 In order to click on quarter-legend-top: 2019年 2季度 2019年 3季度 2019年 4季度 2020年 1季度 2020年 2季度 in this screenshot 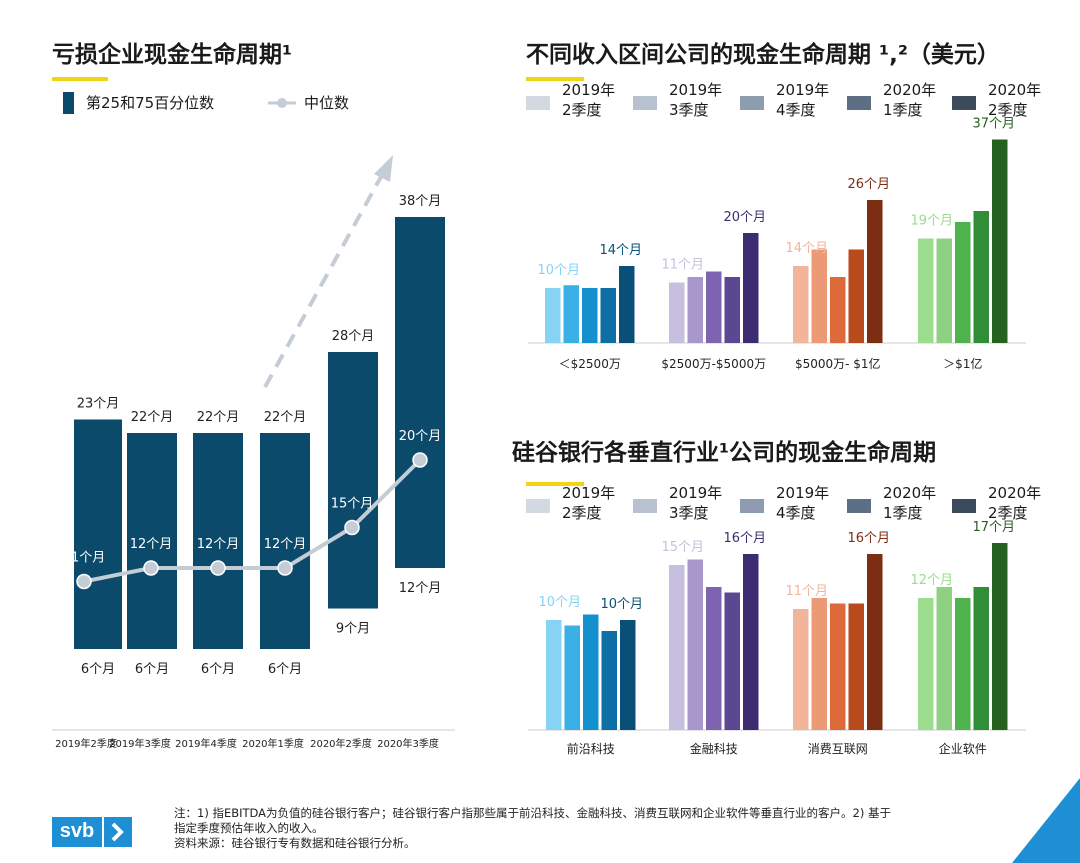, I will do `click(783, 100)`.